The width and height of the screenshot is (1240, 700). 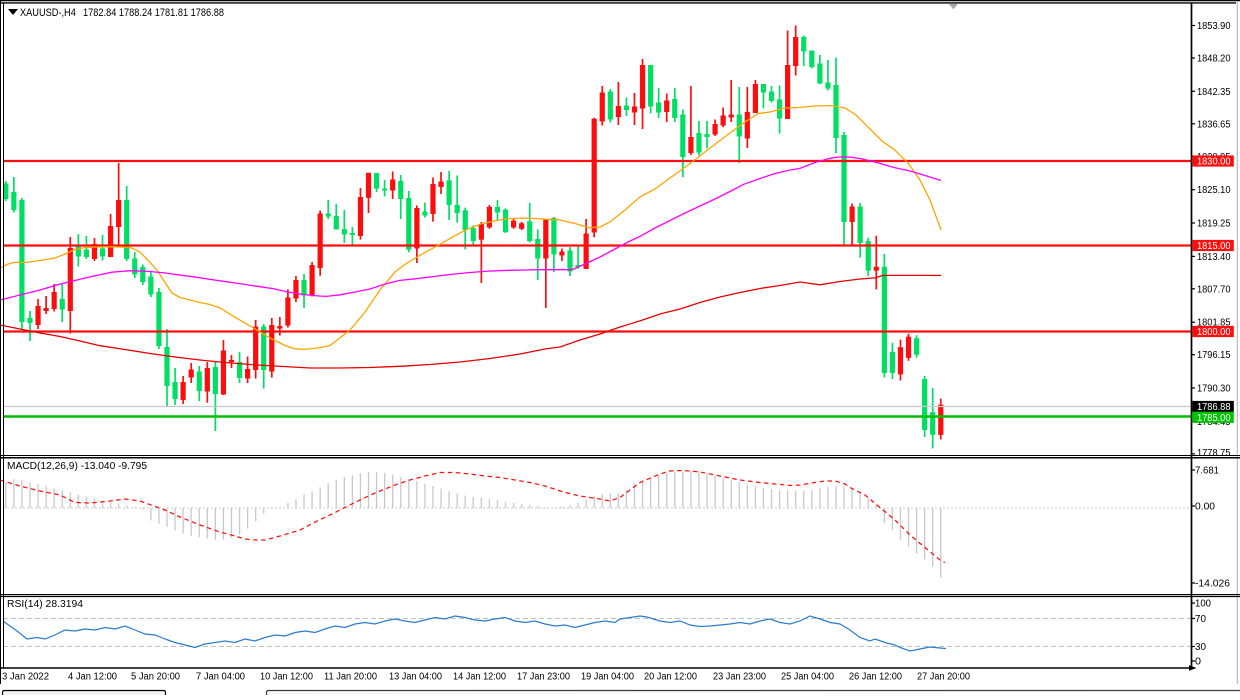 What do you see at coordinates (220, 677) in the screenshot?
I see `svg-text: 7 Jan 04:00` at bounding box center [220, 677].